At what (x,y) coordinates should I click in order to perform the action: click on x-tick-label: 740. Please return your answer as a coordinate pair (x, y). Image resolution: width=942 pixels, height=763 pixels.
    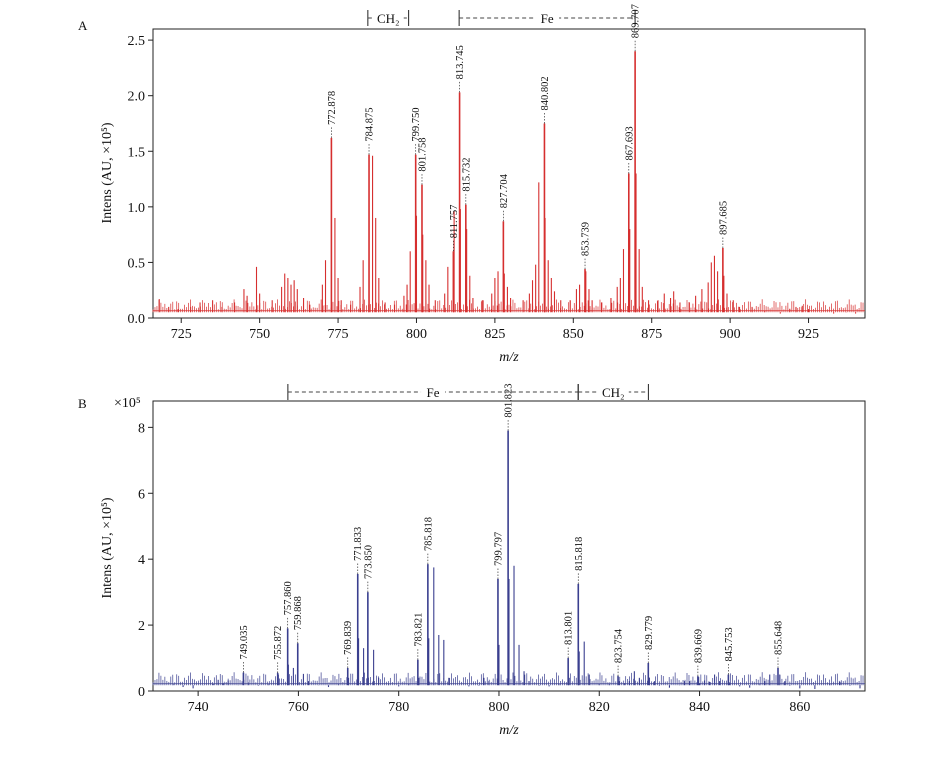
    Looking at the image, I should click on (198, 707).